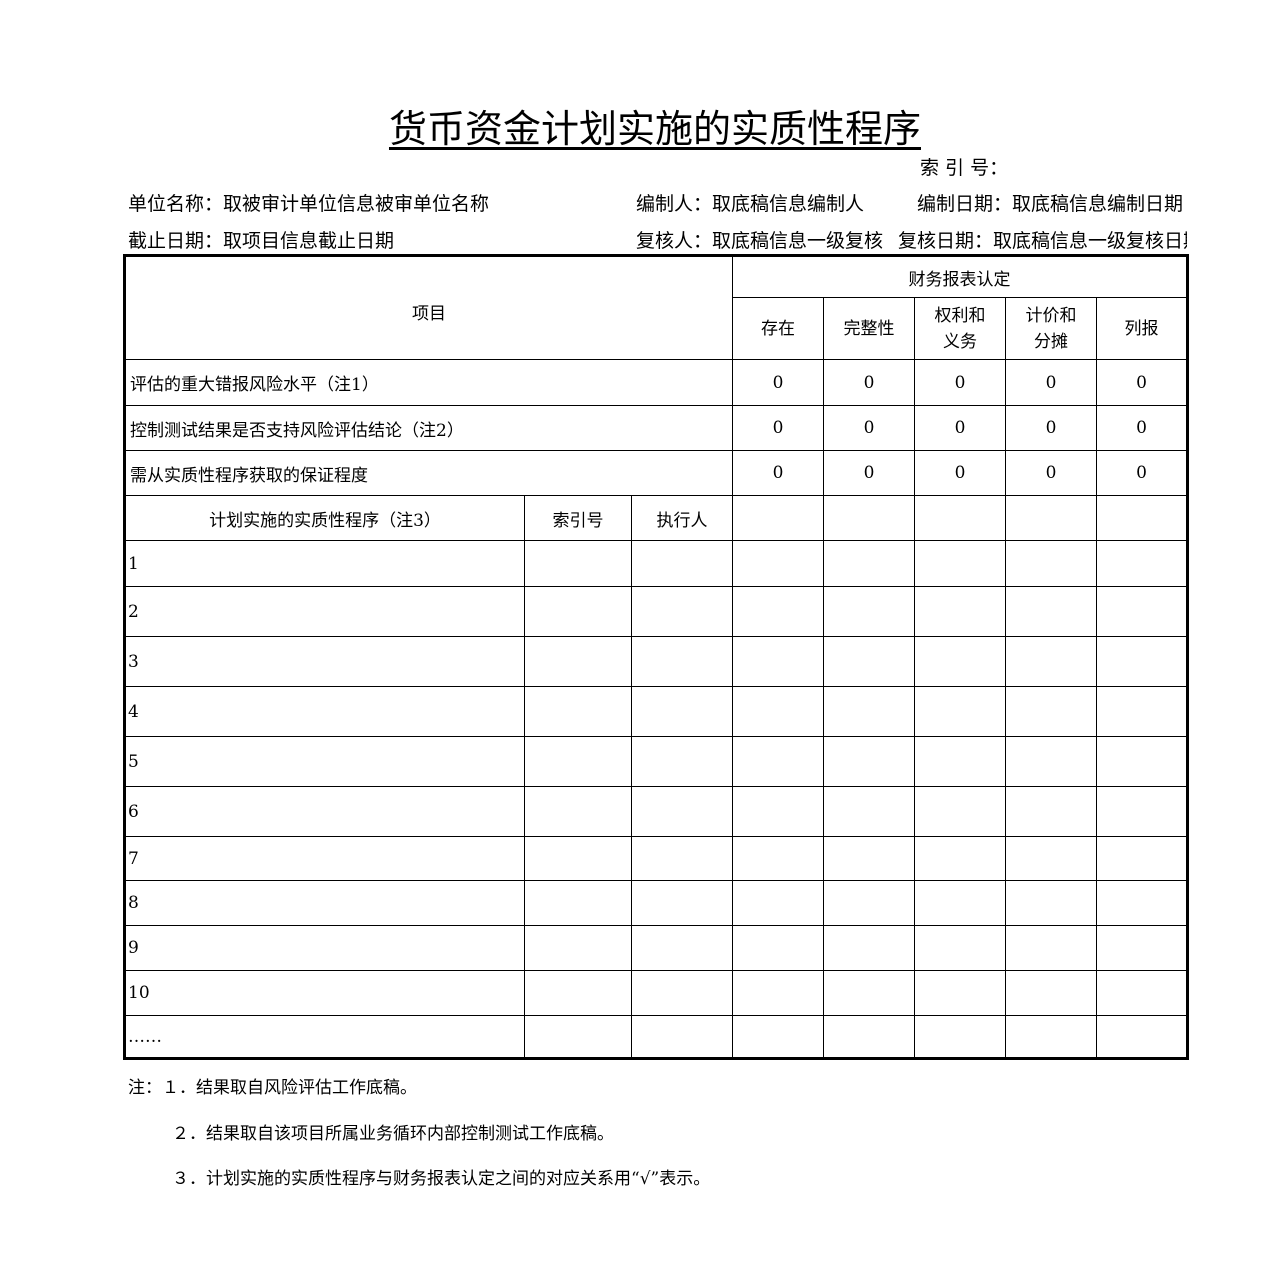 This screenshot has width=1280, height=1288. Describe the element at coordinates (324, 948) in the screenshot. I see `procedure-number: 9` at that location.